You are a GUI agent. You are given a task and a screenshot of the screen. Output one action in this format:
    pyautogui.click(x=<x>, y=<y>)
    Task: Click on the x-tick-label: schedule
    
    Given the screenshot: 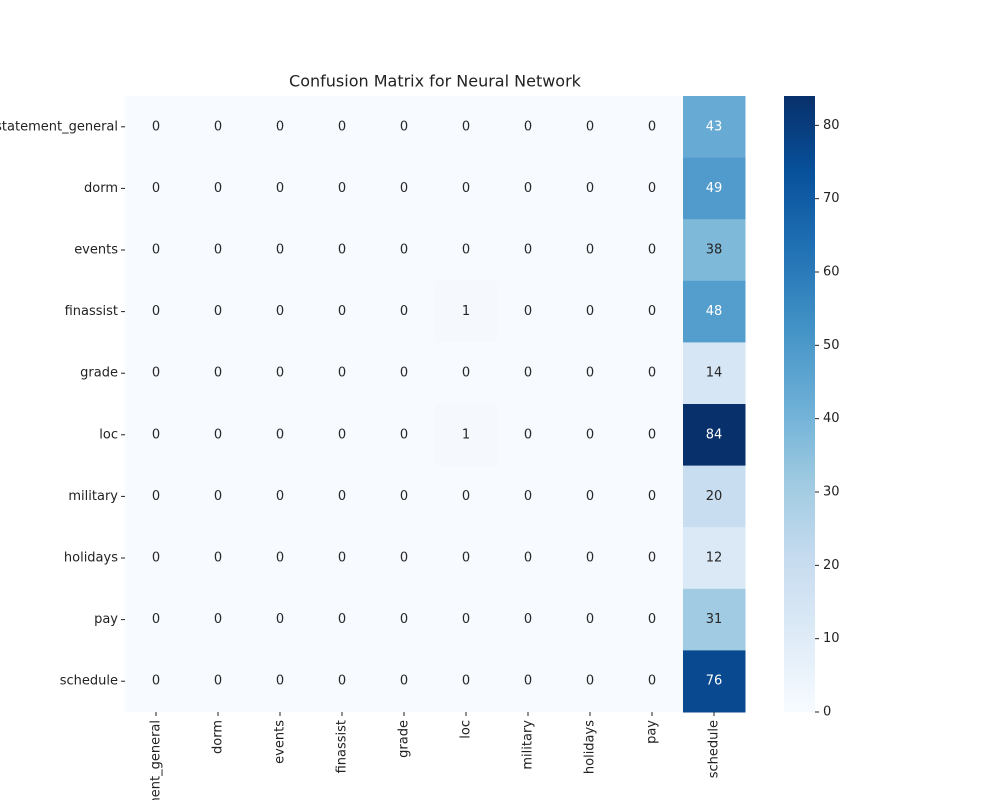 What is the action you would take?
    pyautogui.click(x=714, y=749)
    